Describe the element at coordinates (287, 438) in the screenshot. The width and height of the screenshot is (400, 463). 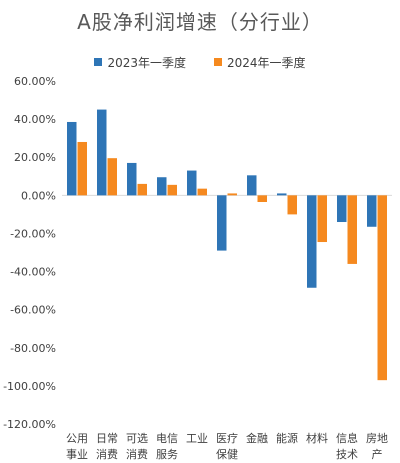
I see `x-category-label: 能源` at that location.